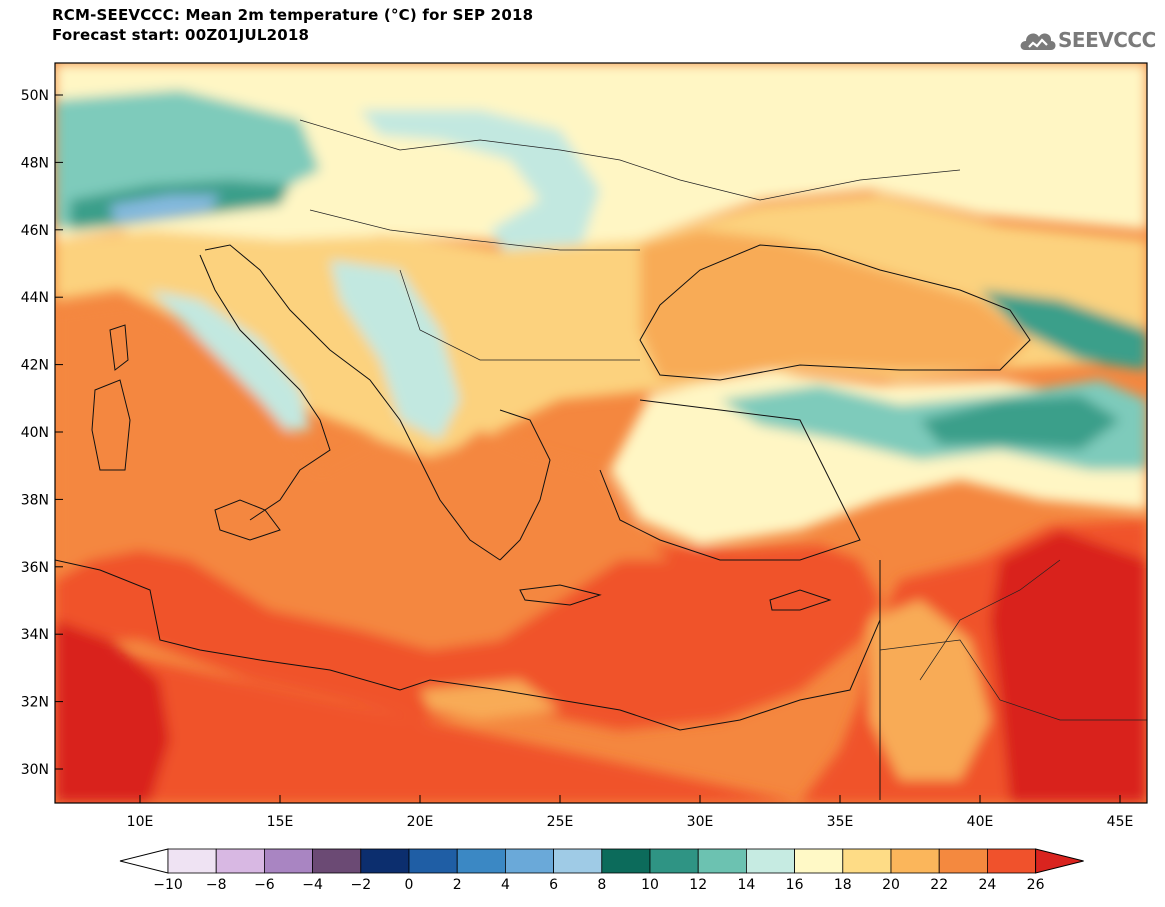 This screenshot has height=907, width=1165. What do you see at coordinates (525, 485) in the screenshot?
I see `coast-greece` at bounding box center [525, 485].